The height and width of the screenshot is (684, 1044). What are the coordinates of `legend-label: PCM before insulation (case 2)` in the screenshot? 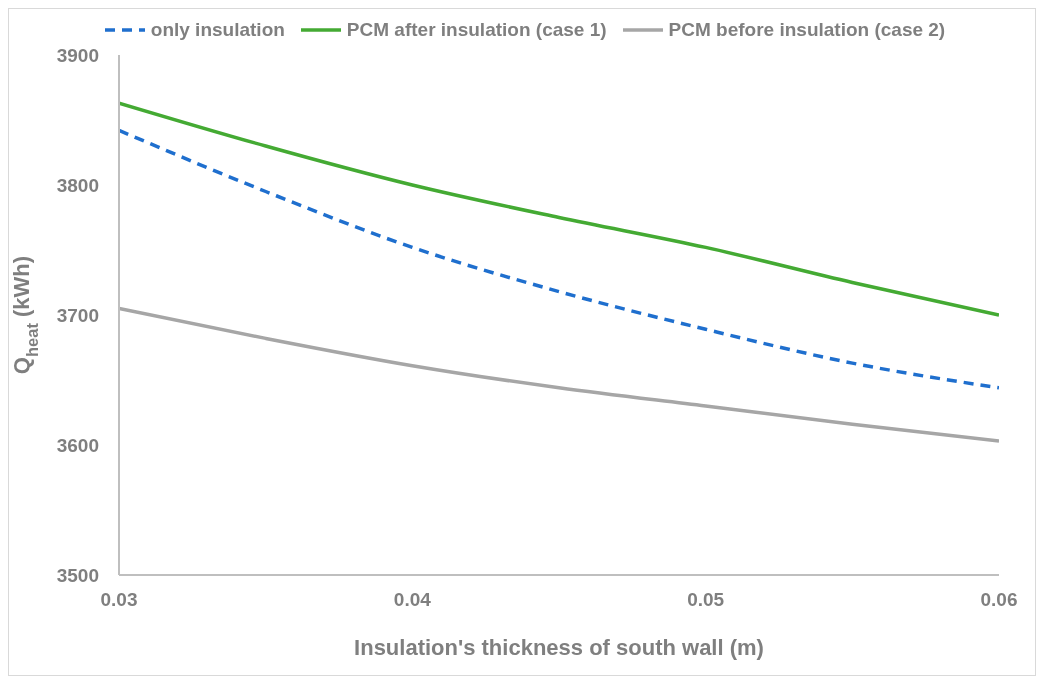 It's located at (806, 30).